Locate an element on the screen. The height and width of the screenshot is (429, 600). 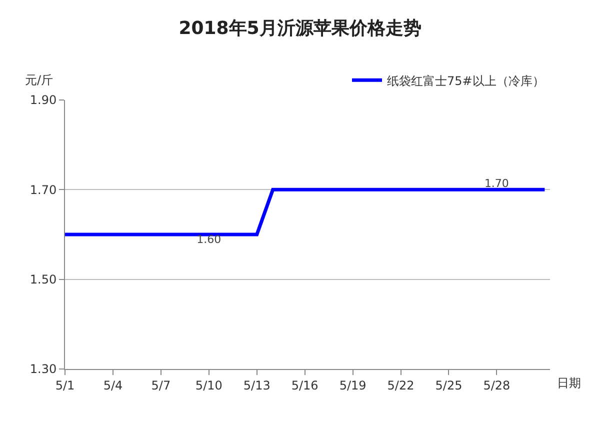
y-tick-label: 1.30 is located at coordinates (43, 369).